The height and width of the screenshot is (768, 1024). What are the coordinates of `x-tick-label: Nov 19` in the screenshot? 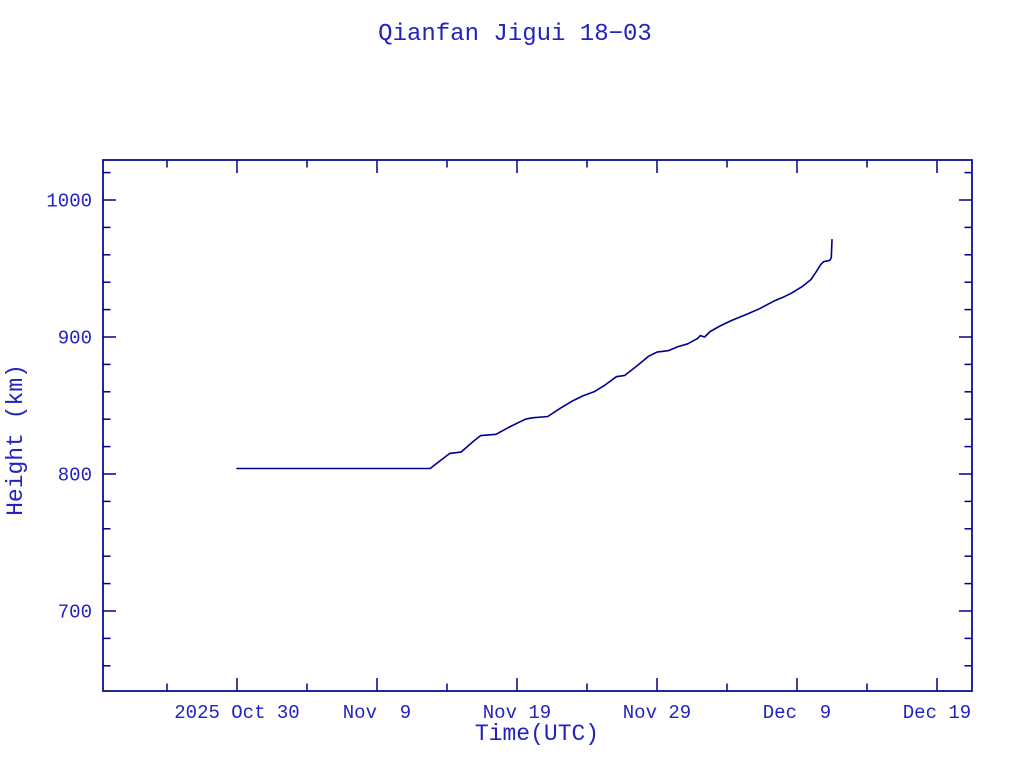 It's located at (517, 713).